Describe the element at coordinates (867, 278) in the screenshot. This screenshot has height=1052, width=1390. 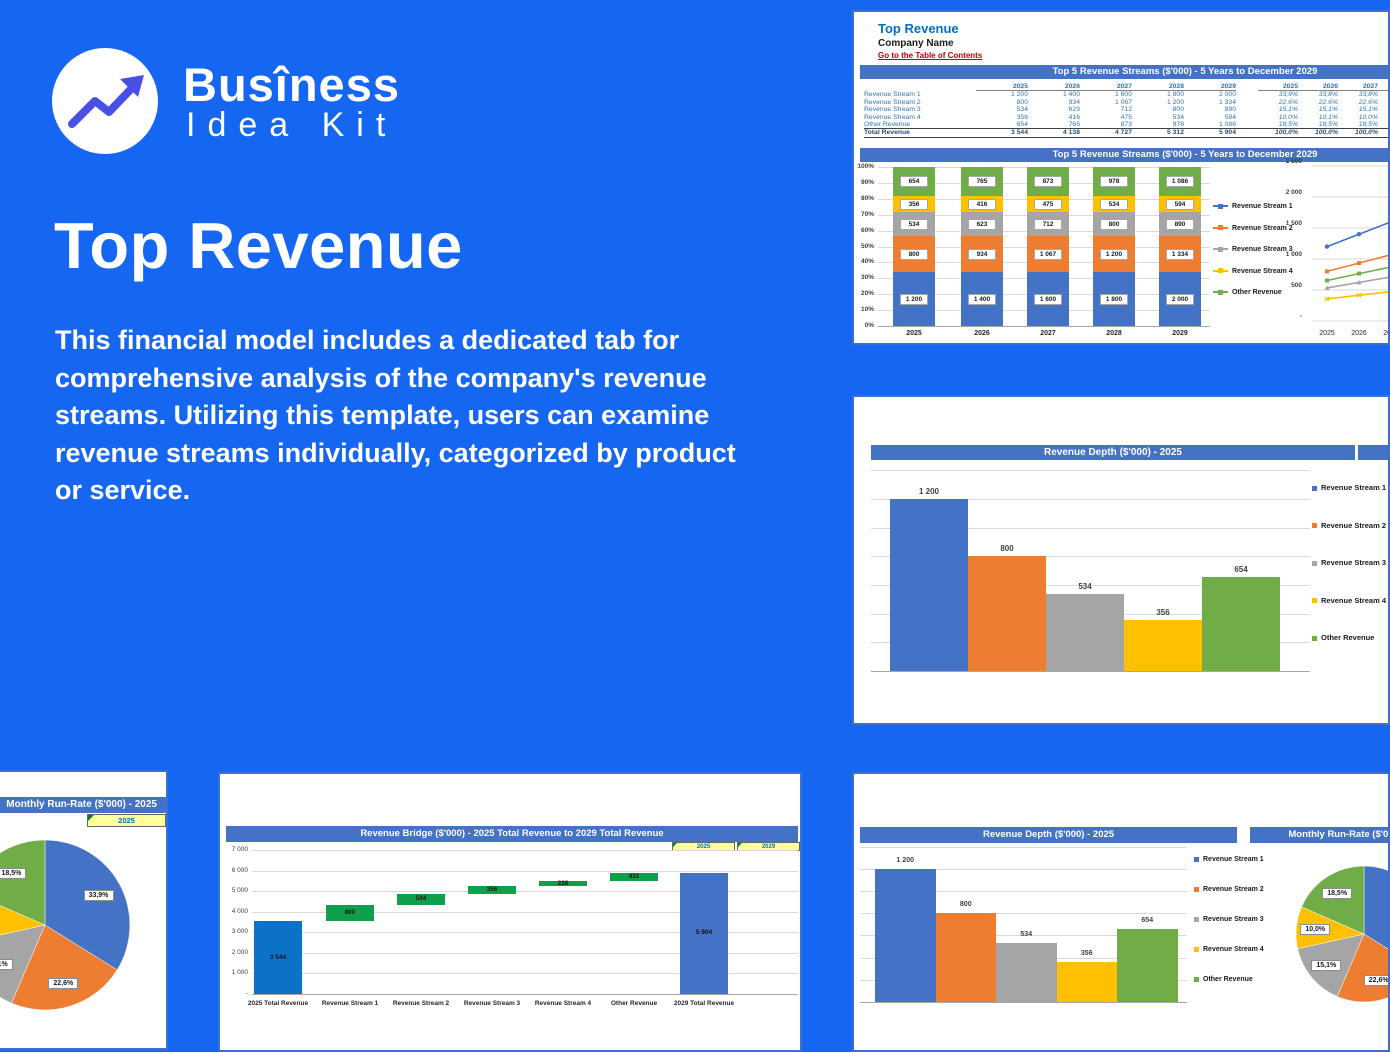
I see `y-axis-label: 30%` at that location.